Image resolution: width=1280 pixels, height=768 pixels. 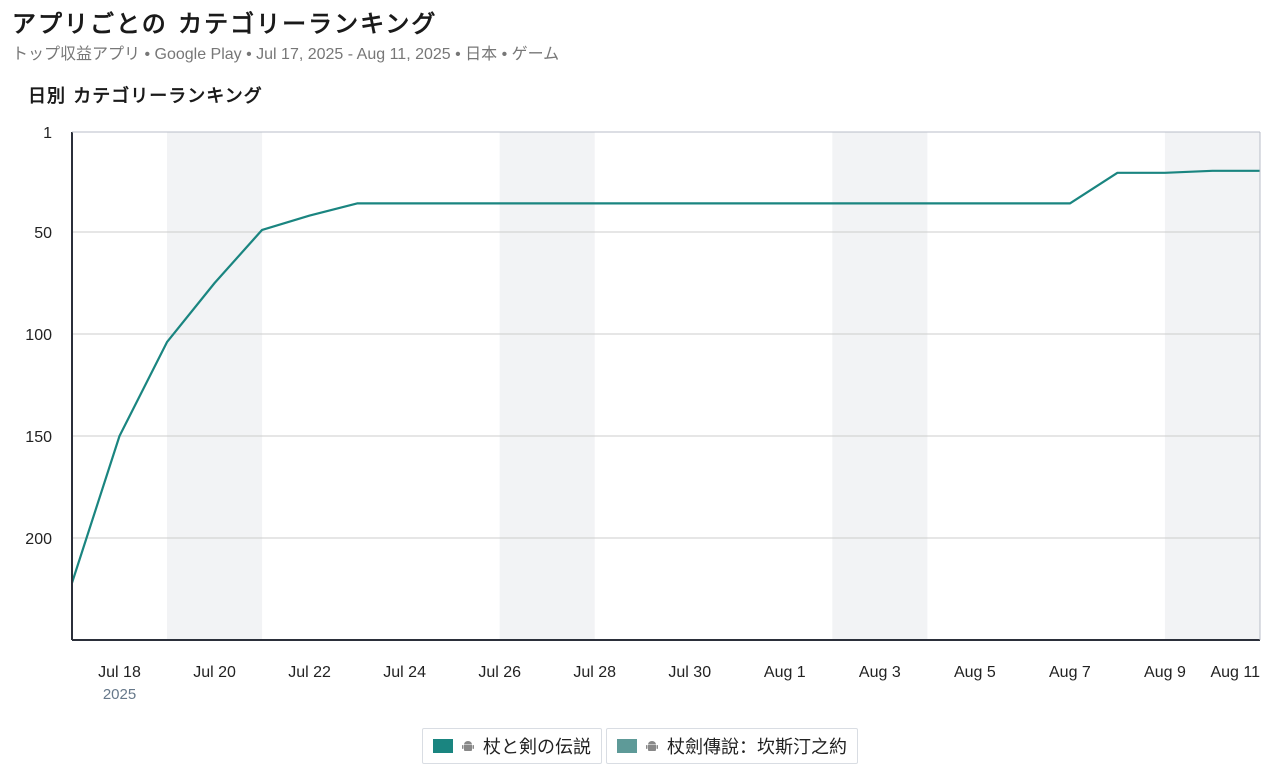 I want to click on legend-item-series-2: 杖劍傳說：坎斯汀之約, so click(x=732, y=746).